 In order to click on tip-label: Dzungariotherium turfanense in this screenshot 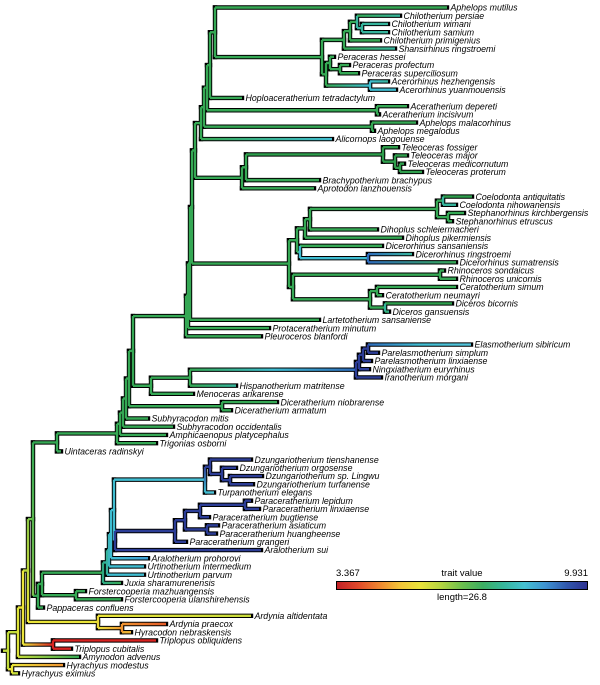, I will do `click(314, 484)`.